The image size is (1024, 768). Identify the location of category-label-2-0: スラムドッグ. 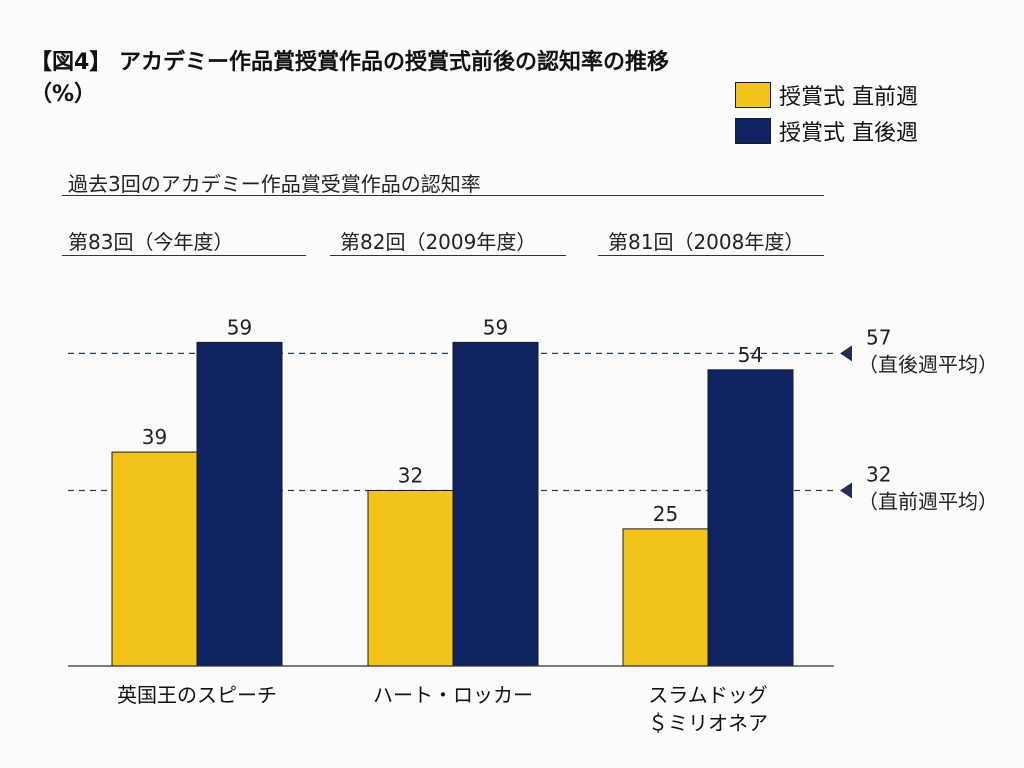
(707, 695).